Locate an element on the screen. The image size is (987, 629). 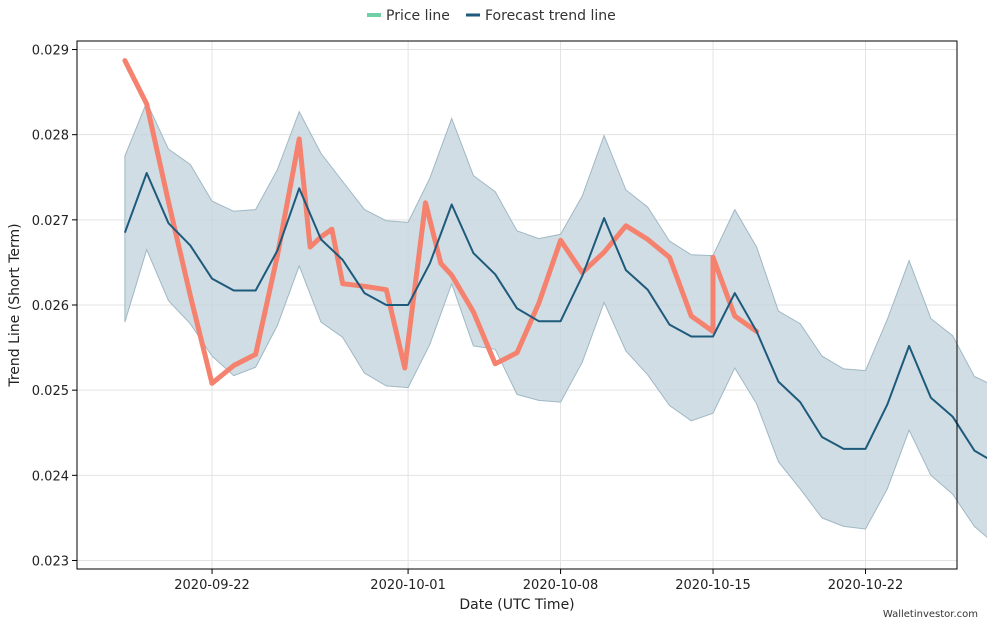
y-tick-label: 0.024 is located at coordinates (50, 476).